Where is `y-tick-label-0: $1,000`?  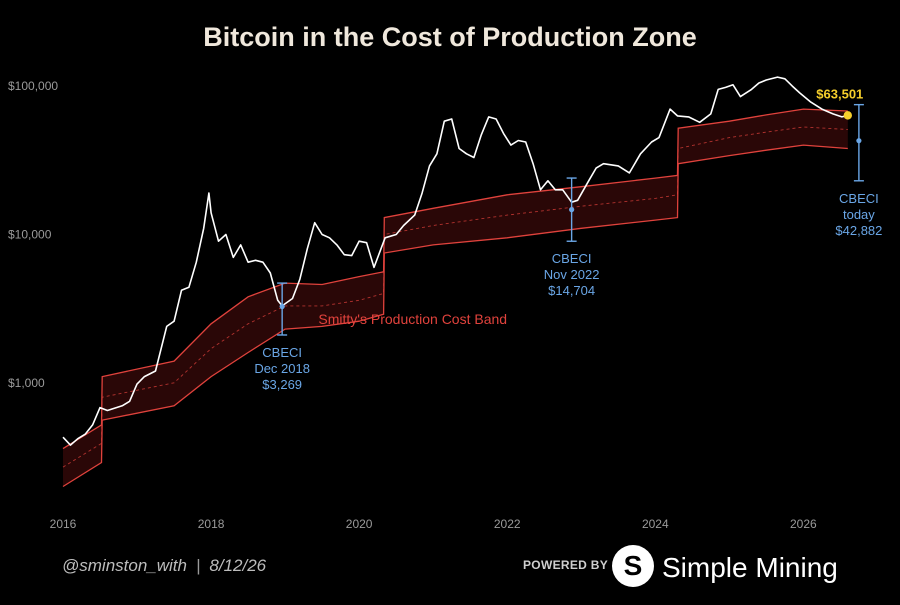 y-tick-label-0: $1,000 is located at coordinates (26, 383).